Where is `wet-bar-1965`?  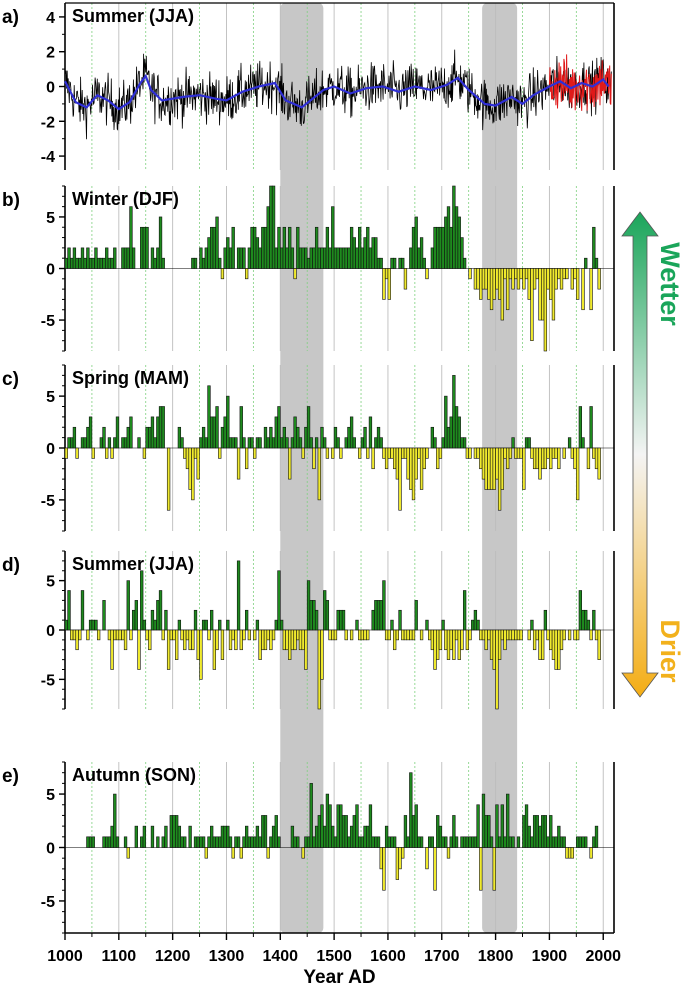
wet-bar-1965 is located at coordinates (586, 620).